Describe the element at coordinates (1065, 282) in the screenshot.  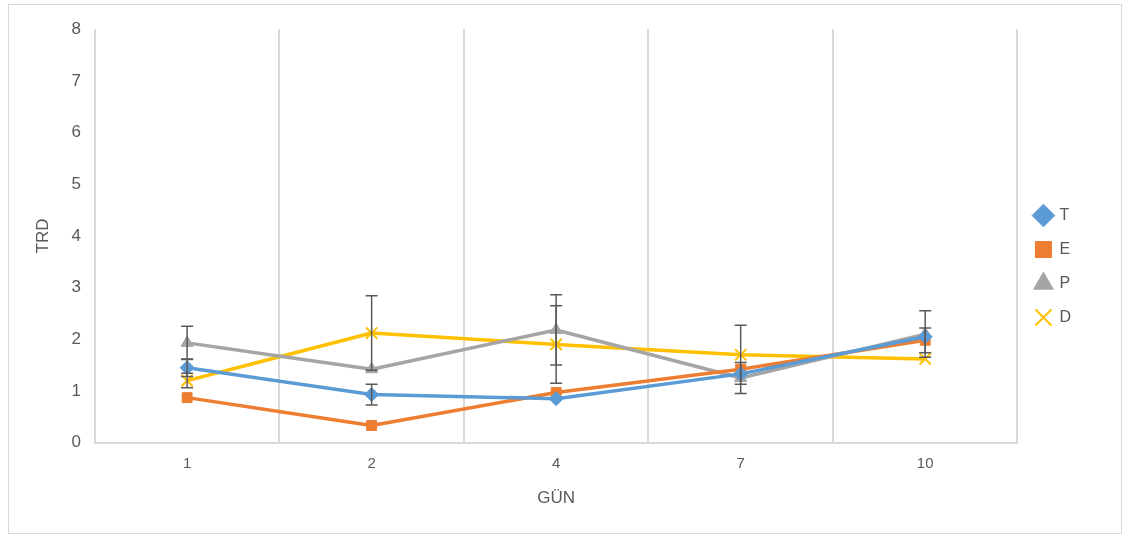
I see `legend-label: P` at that location.